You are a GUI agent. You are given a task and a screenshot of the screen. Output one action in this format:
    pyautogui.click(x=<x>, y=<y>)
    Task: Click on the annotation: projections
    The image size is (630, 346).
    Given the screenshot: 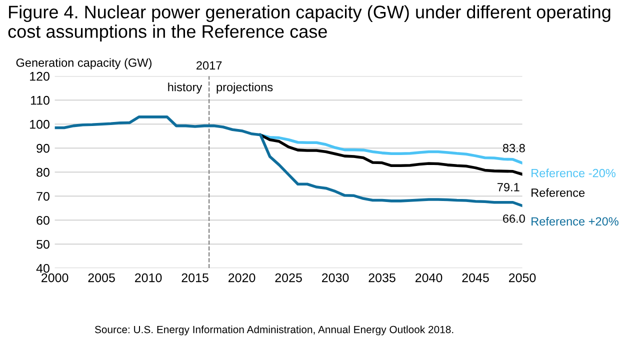 What is the action you would take?
    pyautogui.click(x=244, y=88)
    